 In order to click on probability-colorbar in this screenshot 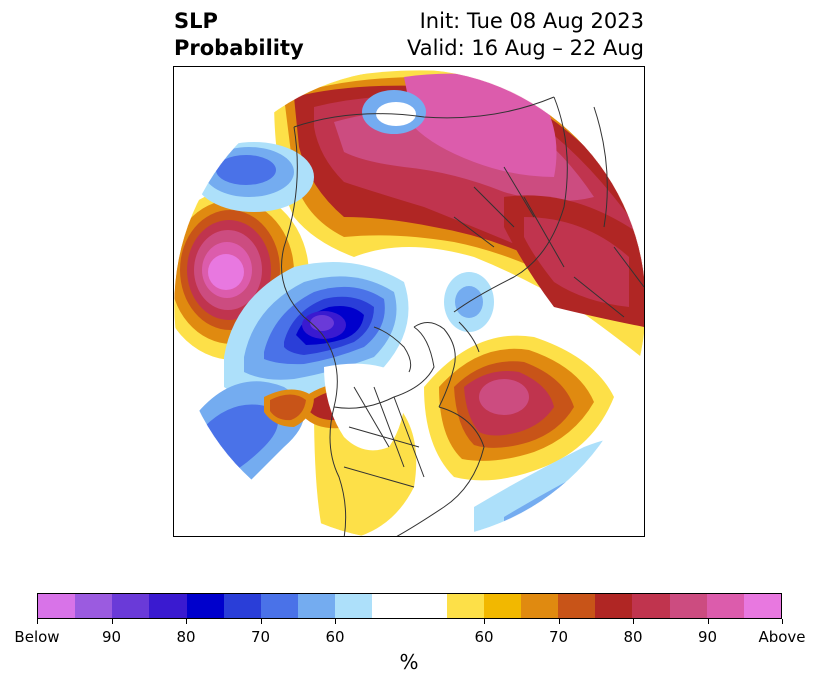, I will do `click(409, 606)`.